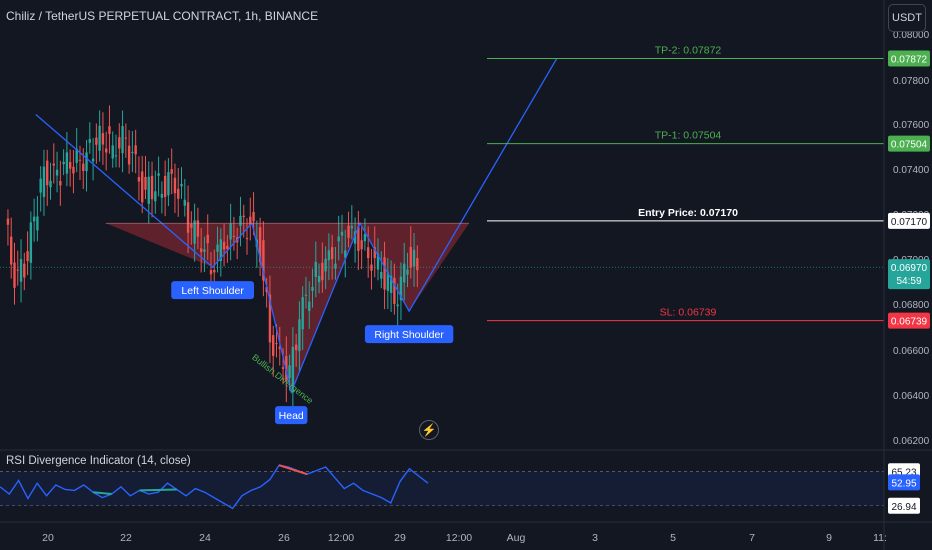  What do you see at coordinates (126, 538) in the screenshot?
I see `x-tick-label: 22` at bounding box center [126, 538].